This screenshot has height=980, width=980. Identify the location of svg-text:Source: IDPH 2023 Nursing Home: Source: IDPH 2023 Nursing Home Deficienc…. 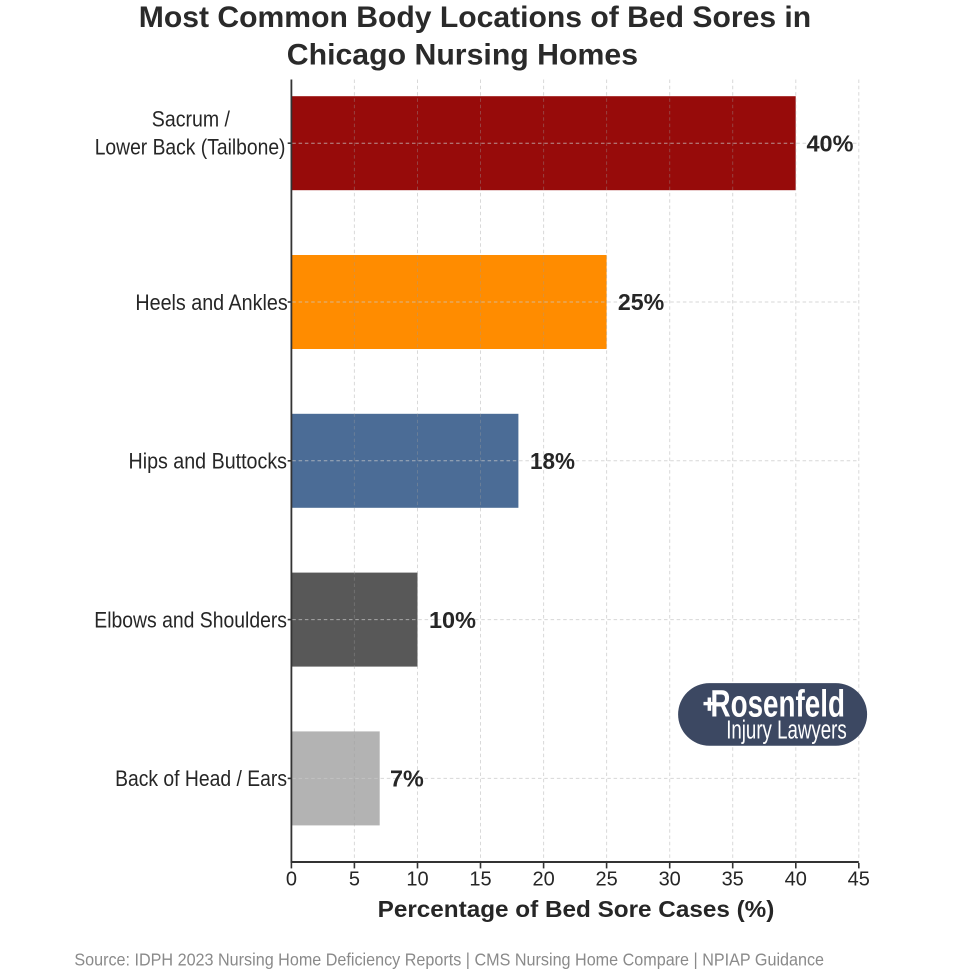
(449, 959).